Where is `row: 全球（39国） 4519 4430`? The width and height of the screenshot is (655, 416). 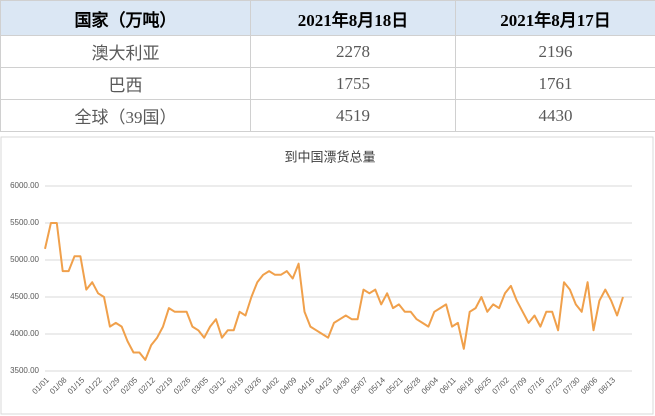 row: 全球（39国） 4519 4430 is located at coordinates (327, 115).